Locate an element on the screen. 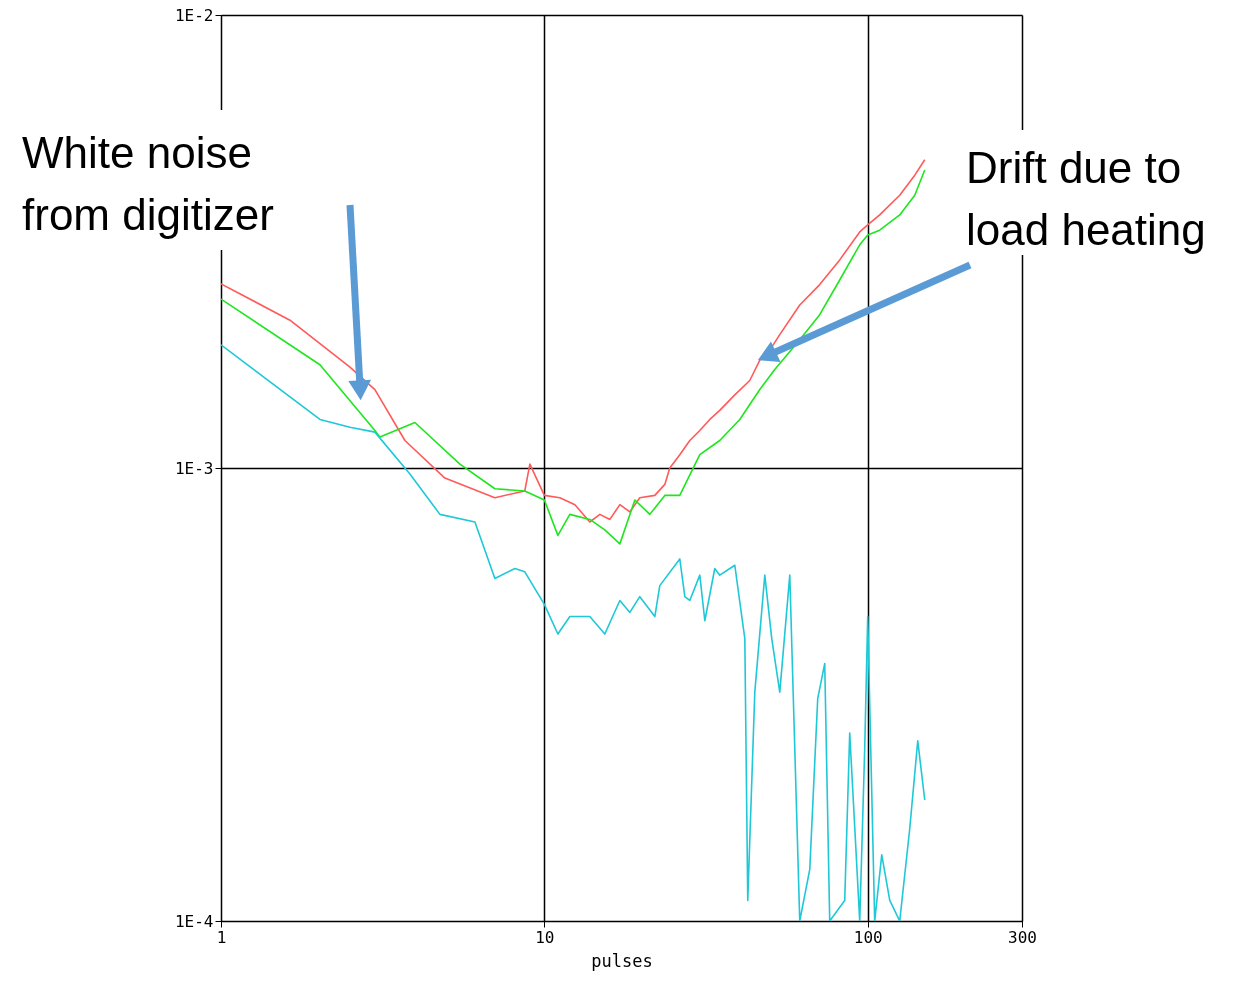 This screenshot has width=1238, height=1004. y-tick-label: 1E-2 is located at coordinates (194, 15).